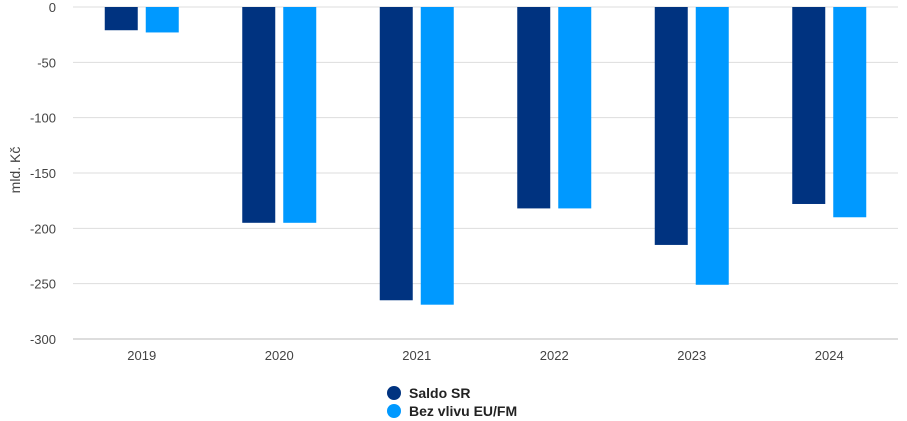 This screenshot has width=907, height=421. What do you see at coordinates (121, 19) in the screenshot?
I see `bar-saldo-sr-2019` at bounding box center [121, 19].